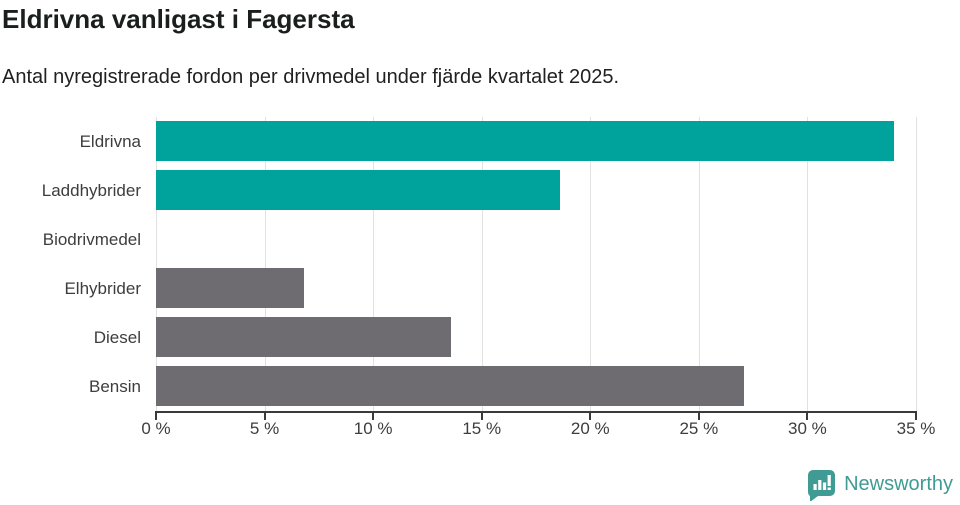 The width and height of the screenshot is (960, 505). Describe the element at coordinates (358, 190) in the screenshot. I see `bar-laddhybrider` at that location.